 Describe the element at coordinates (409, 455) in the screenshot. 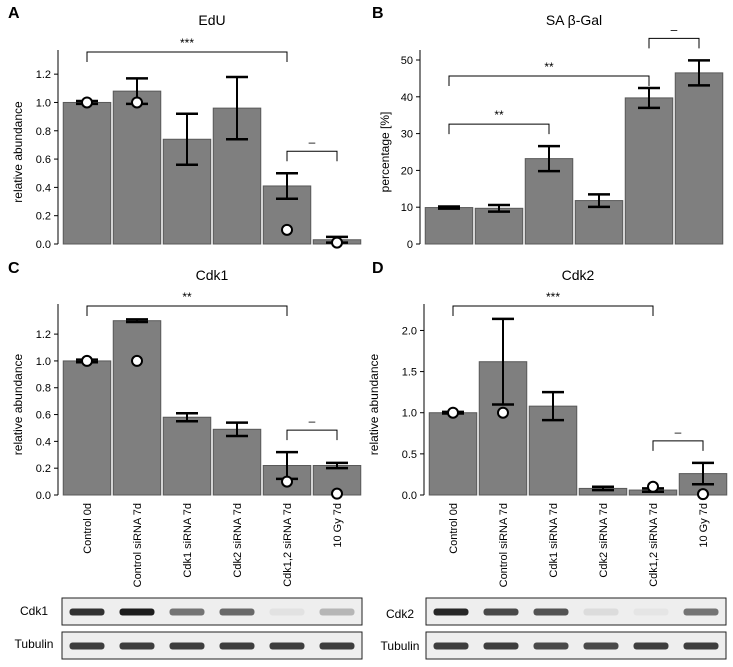

I see `y-tick-label: 0.5` at that location.